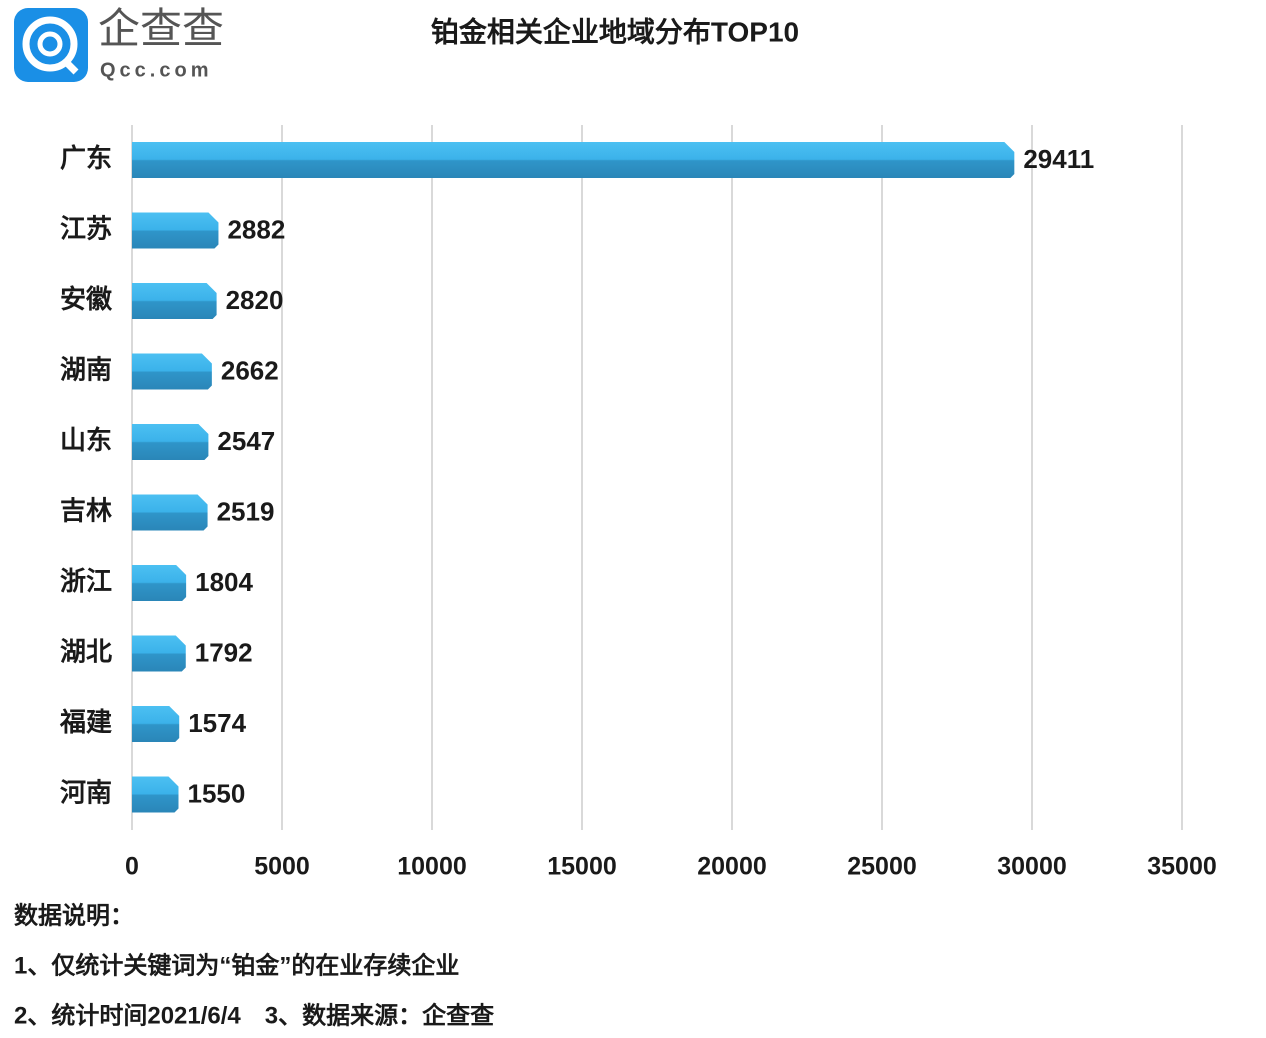 The image size is (1266, 1038). What do you see at coordinates (582, 867) in the screenshot?
I see `x-tick-label: 15000` at bounding box center [582, 867].